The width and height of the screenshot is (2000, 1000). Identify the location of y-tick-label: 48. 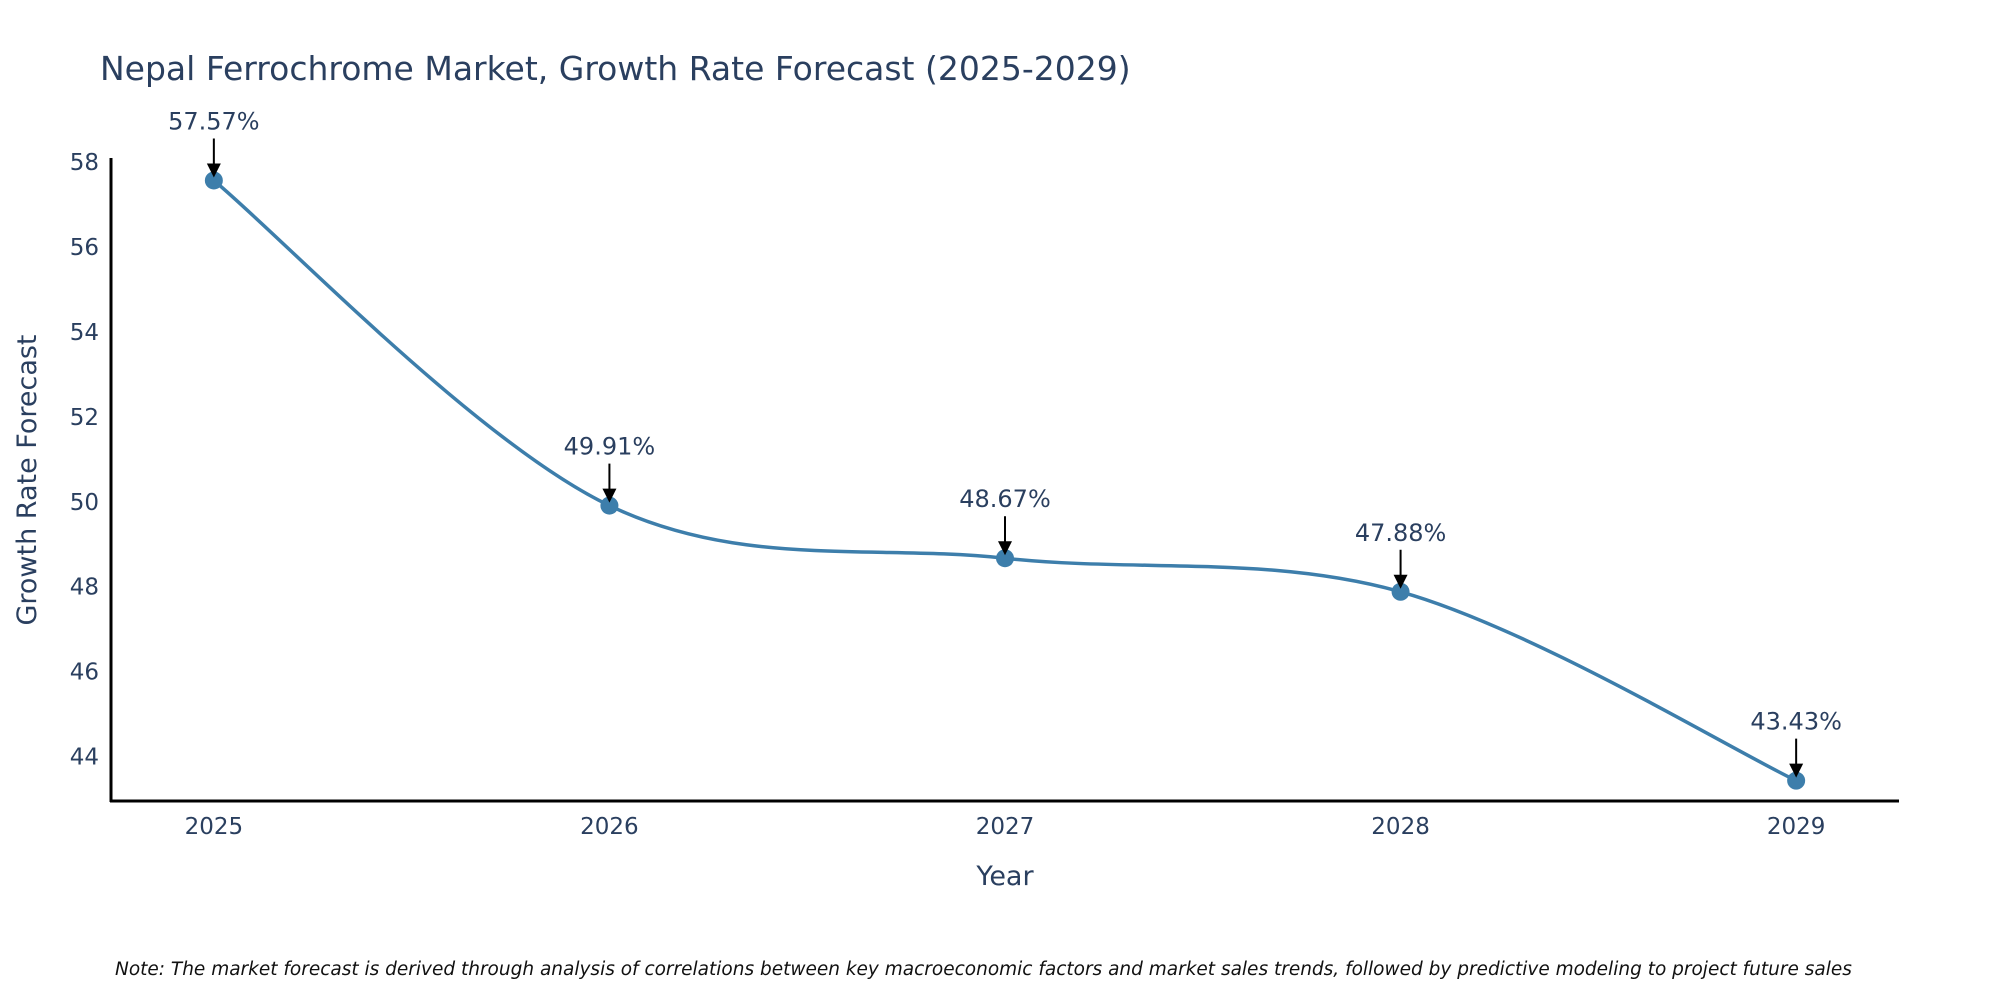
(84, 588).